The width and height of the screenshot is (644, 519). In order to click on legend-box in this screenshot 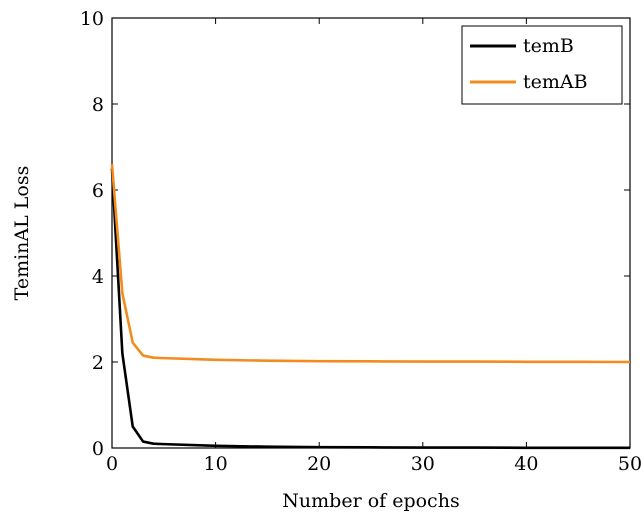, I will do `click(542, 65)`.